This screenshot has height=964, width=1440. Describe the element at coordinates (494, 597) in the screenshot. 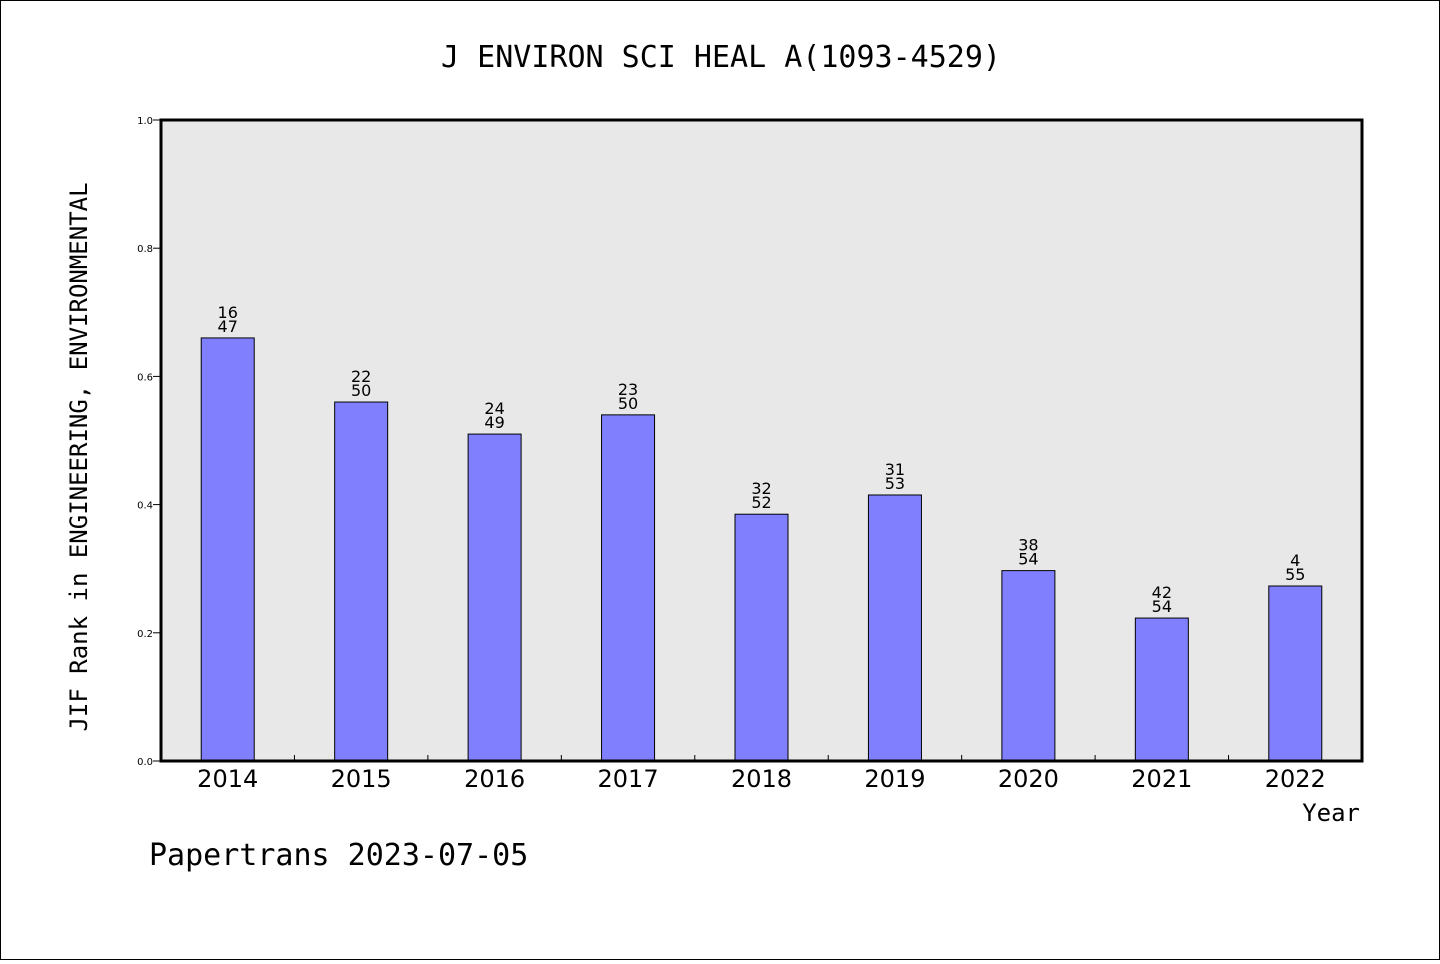

I see `bar-2016` at that location.